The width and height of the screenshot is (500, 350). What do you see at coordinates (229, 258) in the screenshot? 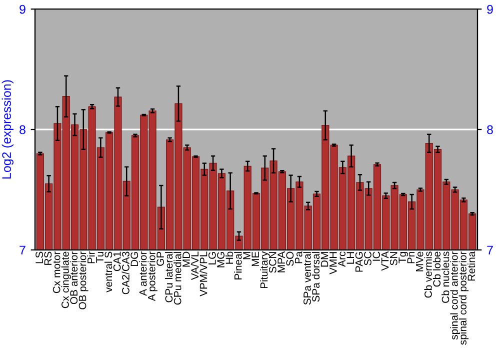
I see `x-tick-label: Hb` at bounding box center [229, 258].